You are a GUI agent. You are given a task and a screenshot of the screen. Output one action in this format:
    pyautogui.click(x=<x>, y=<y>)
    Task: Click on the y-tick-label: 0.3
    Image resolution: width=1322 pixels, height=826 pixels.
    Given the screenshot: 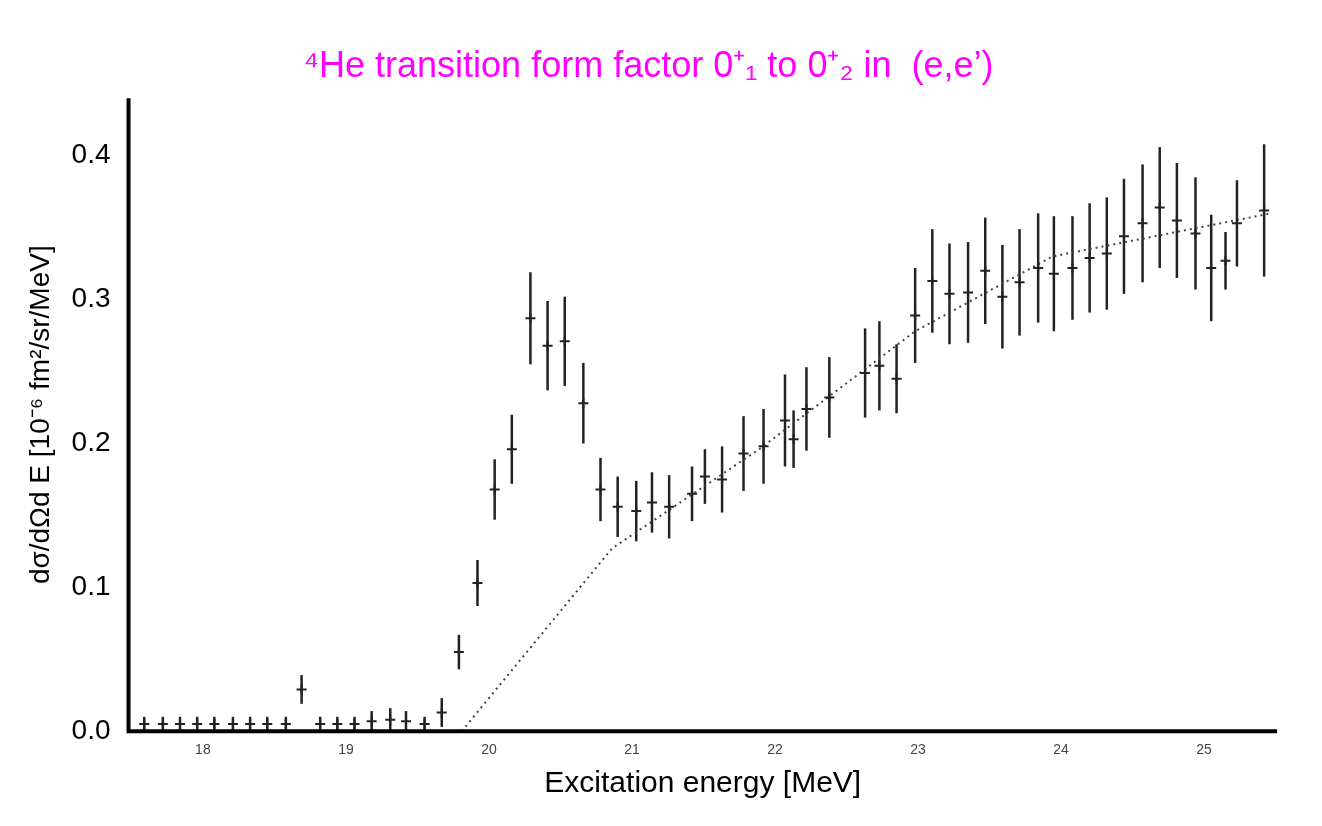 What is the action you would take?
    pyautogui.click(x=91, y=298)
    